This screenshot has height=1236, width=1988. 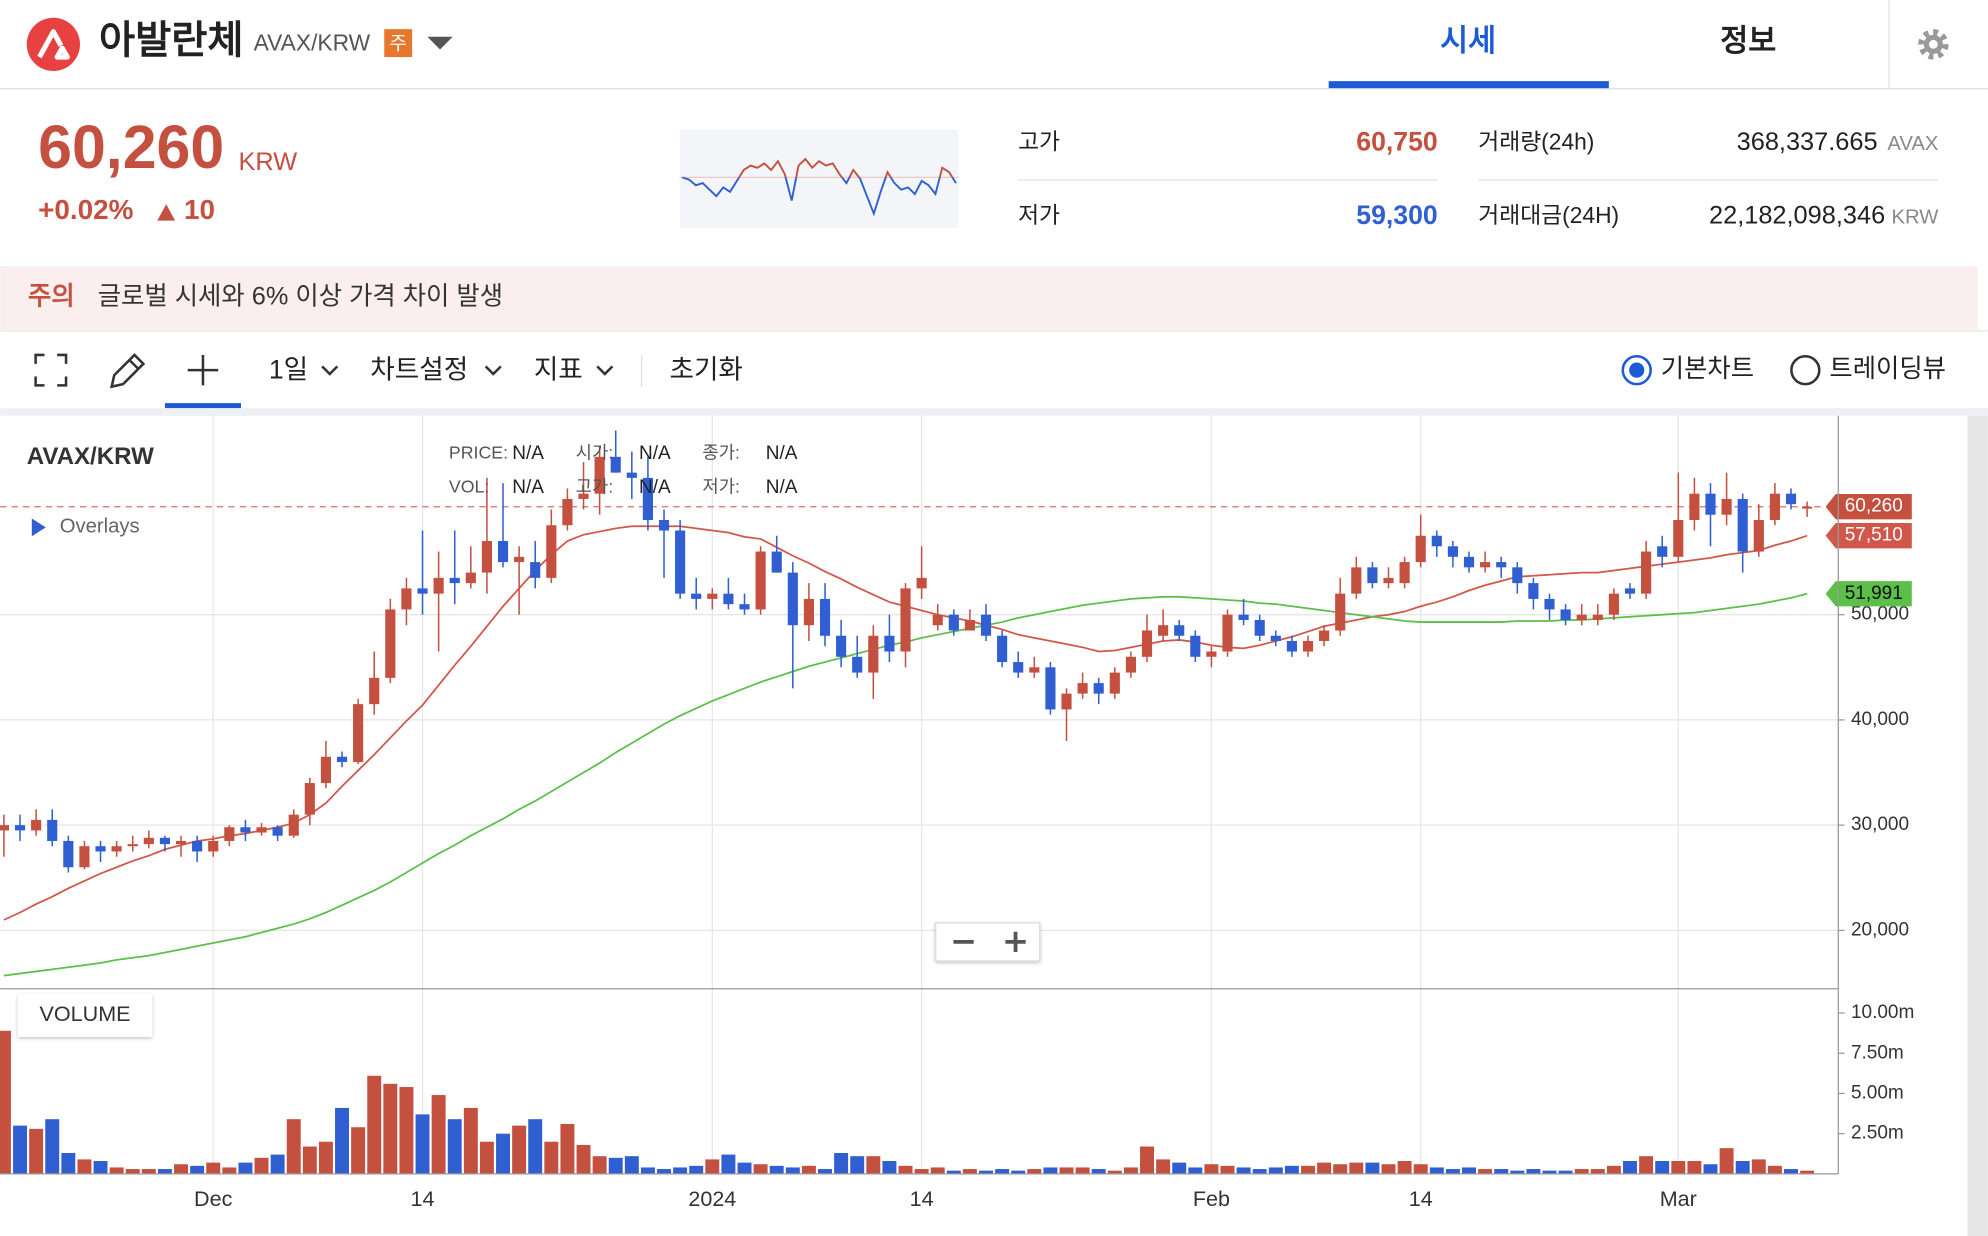 What do you see at coordinates (1536, 141) in the screenshot?
I see `stat-label: 거래량(24h)` at bounding box center [1536, 141].